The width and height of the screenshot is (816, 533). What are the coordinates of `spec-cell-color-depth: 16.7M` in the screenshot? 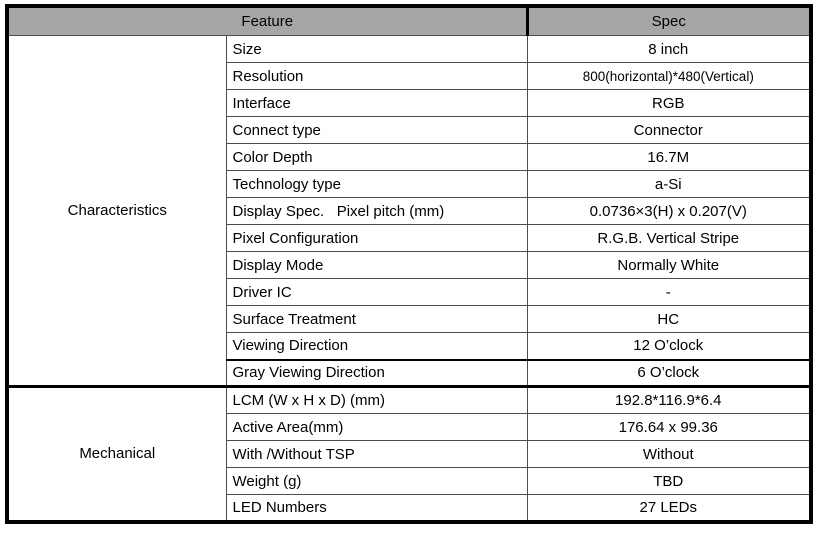 It's located at (669, 157).